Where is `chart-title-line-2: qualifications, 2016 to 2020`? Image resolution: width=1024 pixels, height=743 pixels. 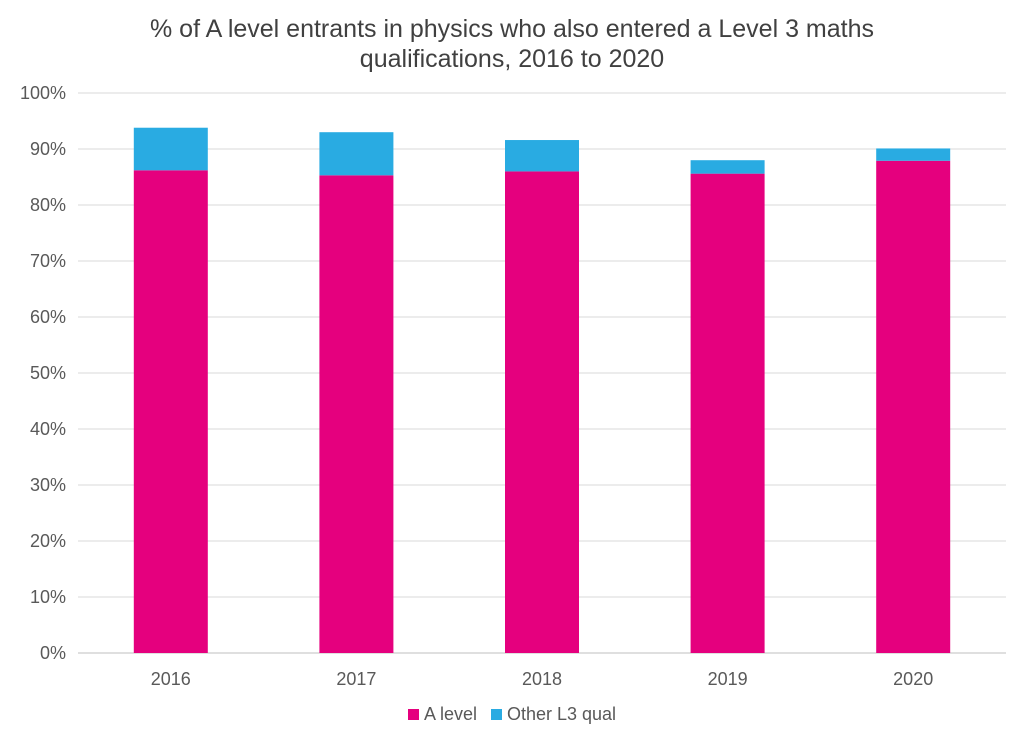
chart-title-line-2: qualifications, 2016 to 2020 is located at coordinates (512, 59).